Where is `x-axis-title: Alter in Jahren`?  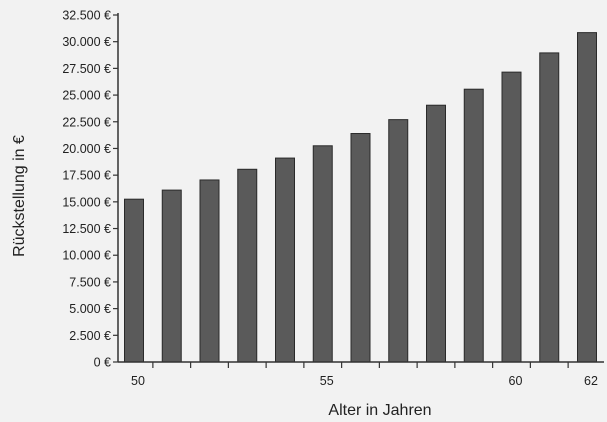 x-axis-title: Alter in Jahren is located at coordinates (379, 410).